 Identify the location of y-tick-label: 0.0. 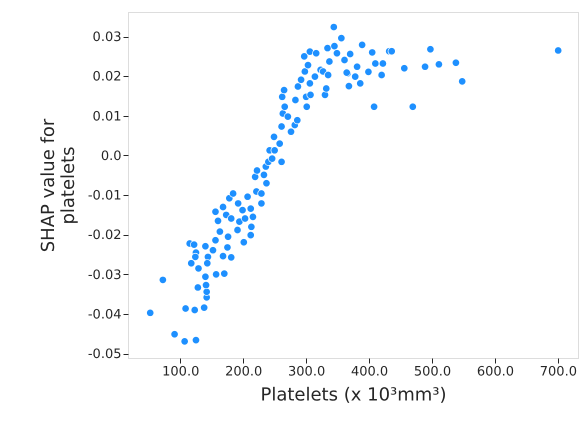
(111, 156).